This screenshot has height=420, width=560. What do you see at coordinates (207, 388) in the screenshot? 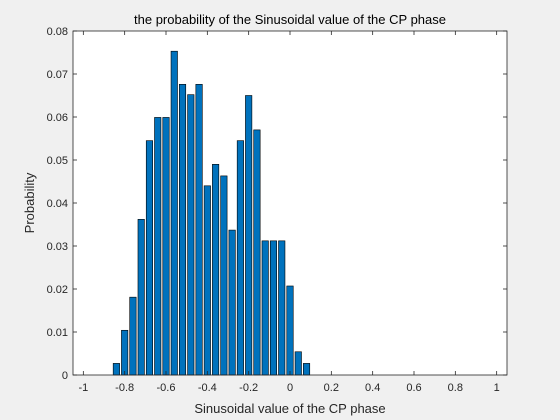
I see `x-tick-label: -0.4` at bounding box center [207, 388].